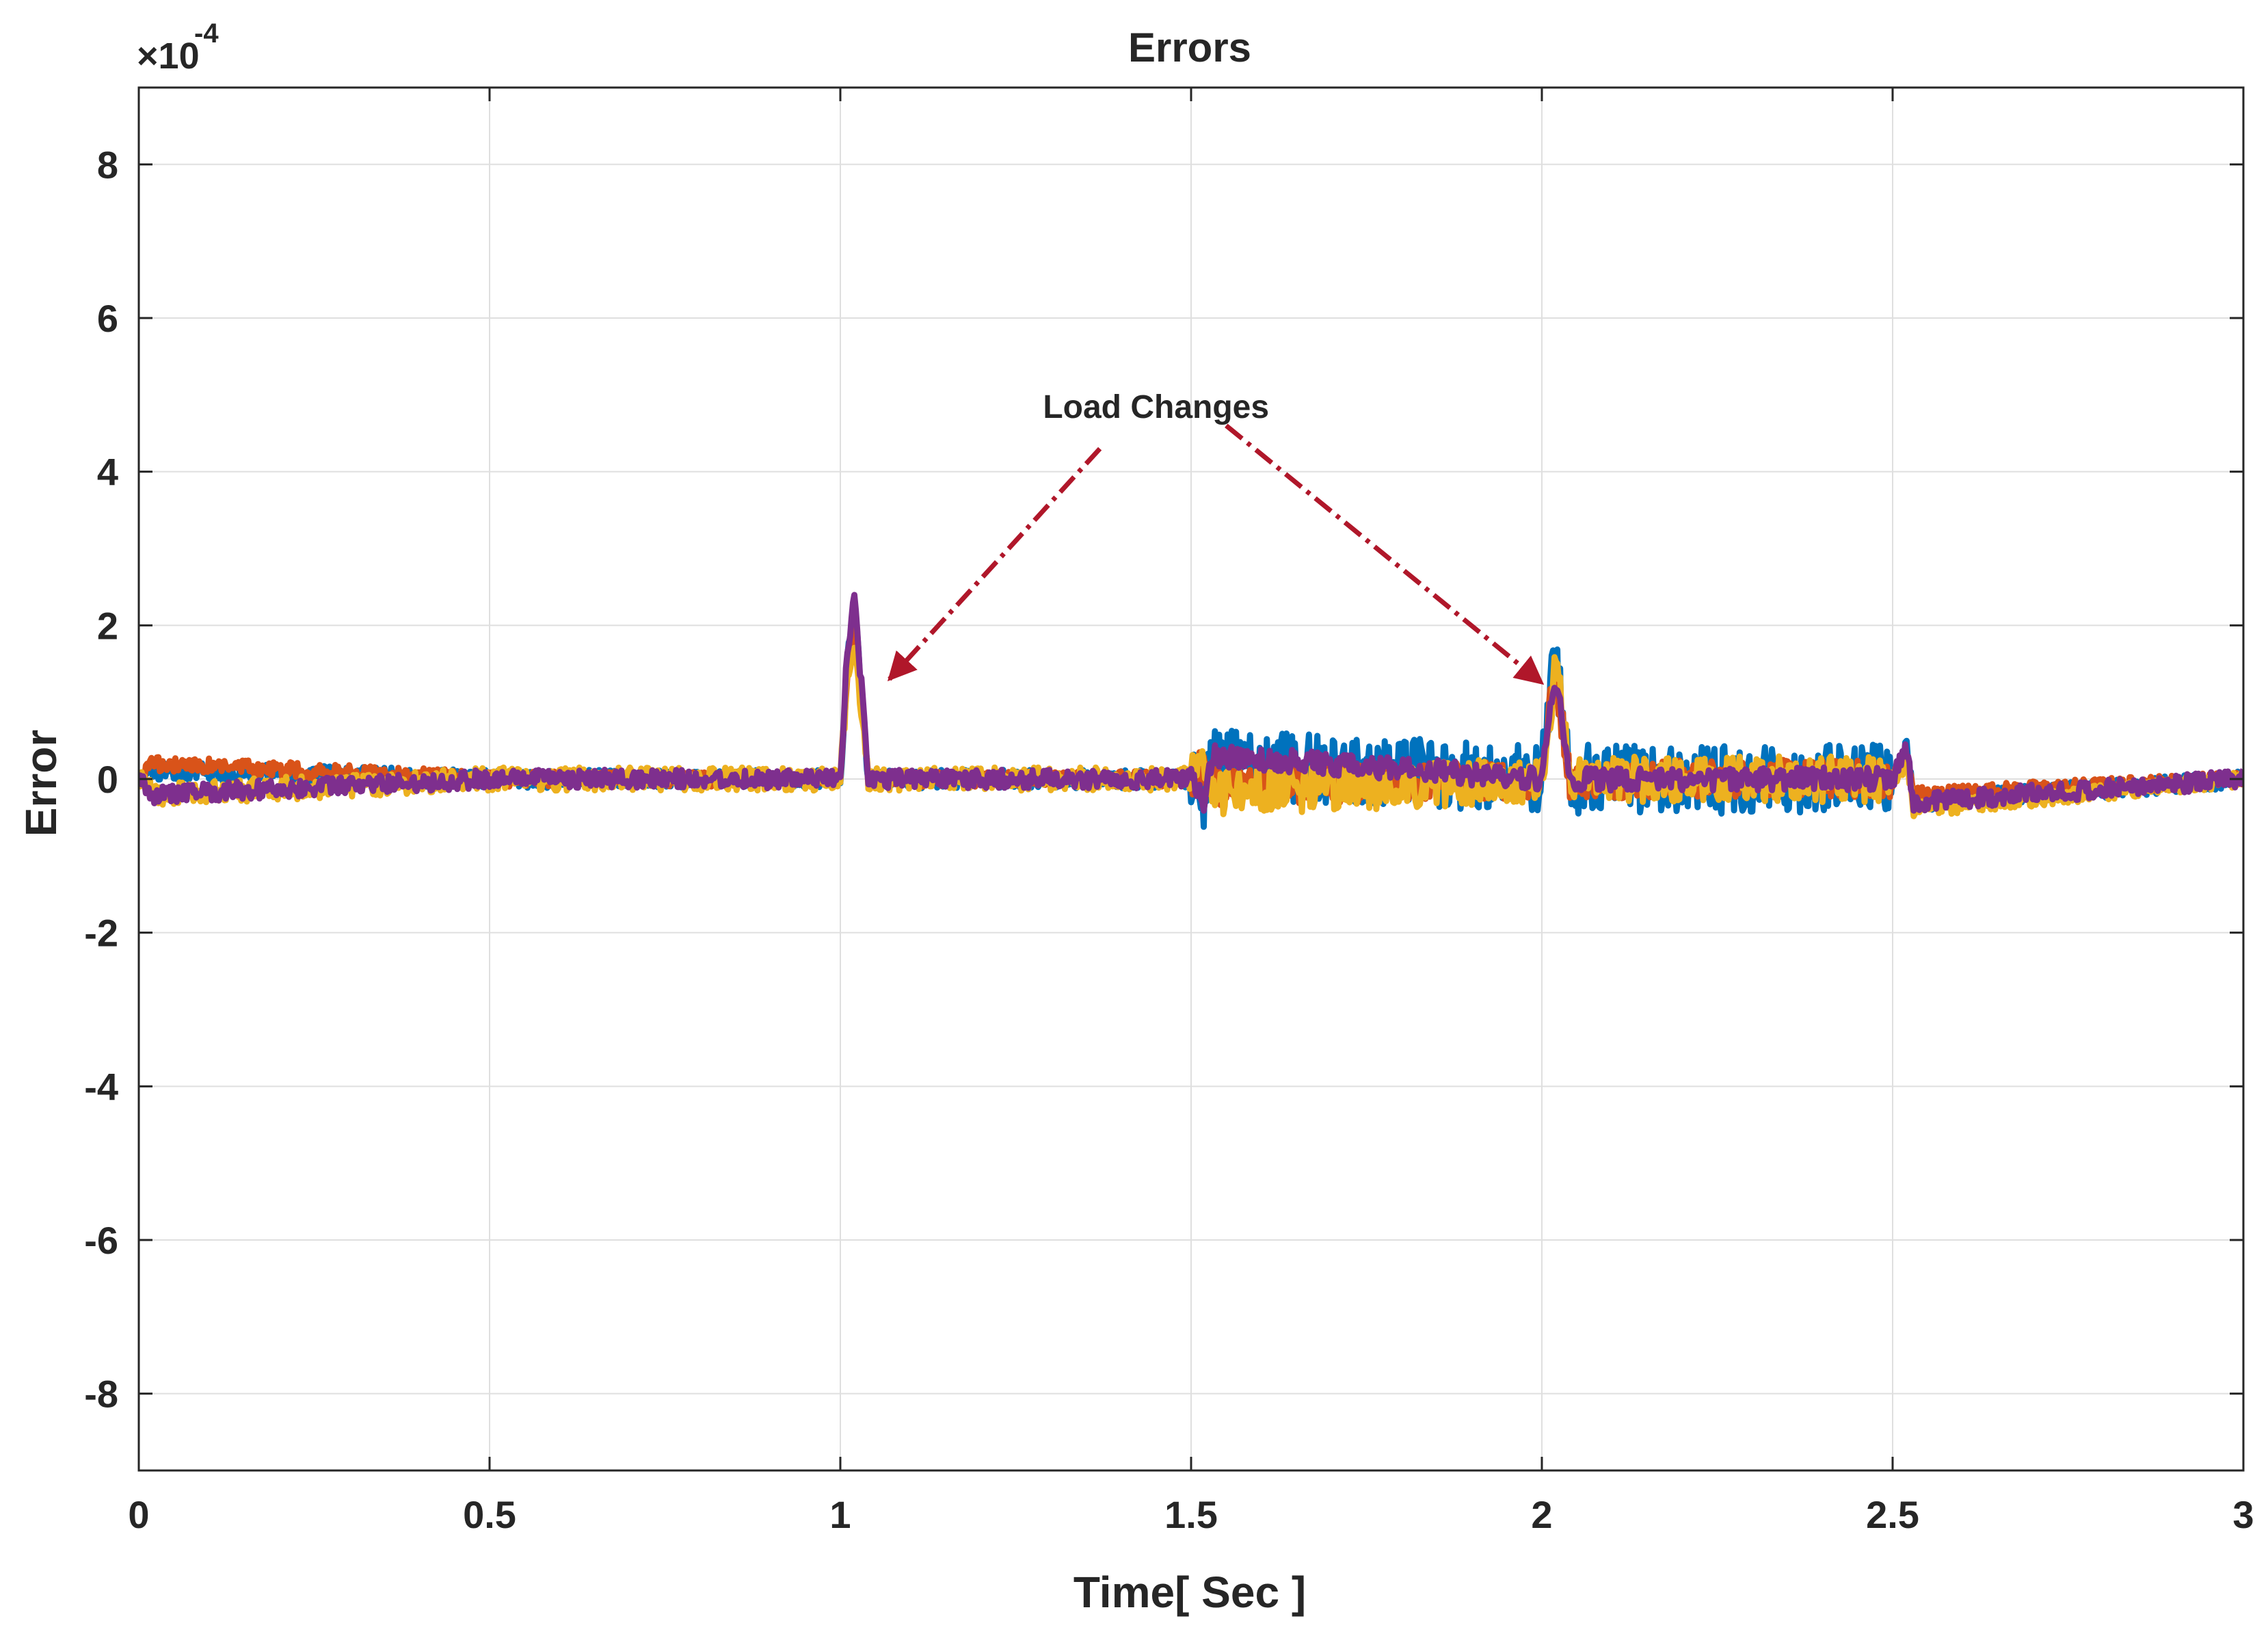  I want to click on y-exponent-label: ×10 -4, so click(178, 47).